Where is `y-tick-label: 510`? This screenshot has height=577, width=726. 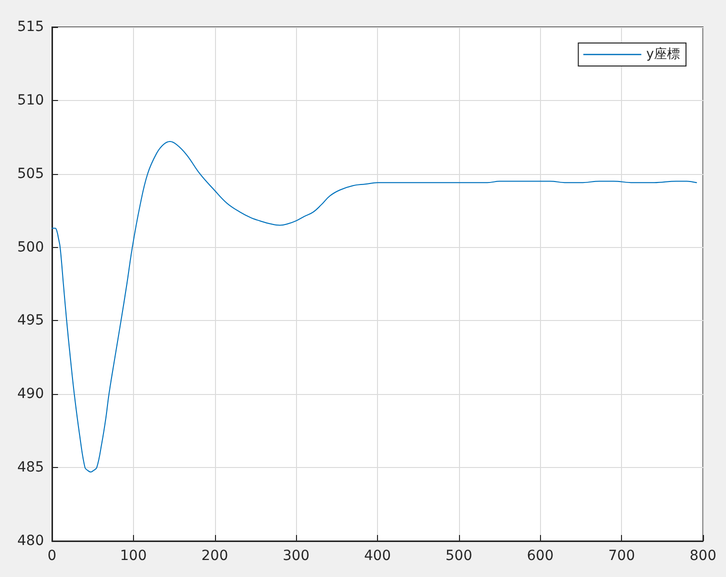 y-tick-label: 510 is located at coordinates (30, 100).